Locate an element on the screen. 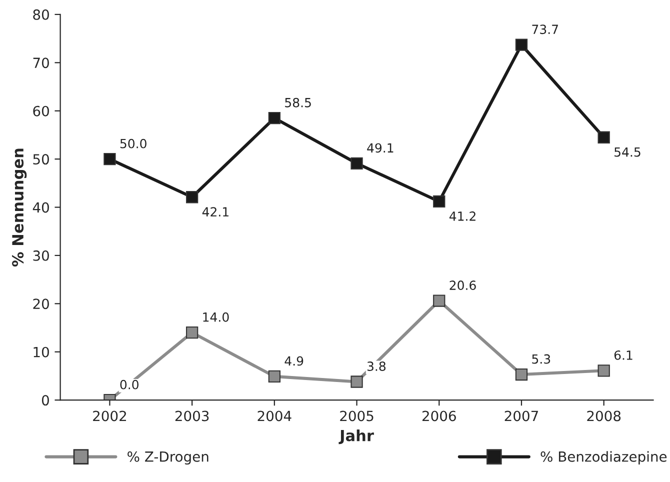 Image resolution: width=670 pixels, height=482 pixels. data-label: 0.0 is located at coordinates (129, 385).